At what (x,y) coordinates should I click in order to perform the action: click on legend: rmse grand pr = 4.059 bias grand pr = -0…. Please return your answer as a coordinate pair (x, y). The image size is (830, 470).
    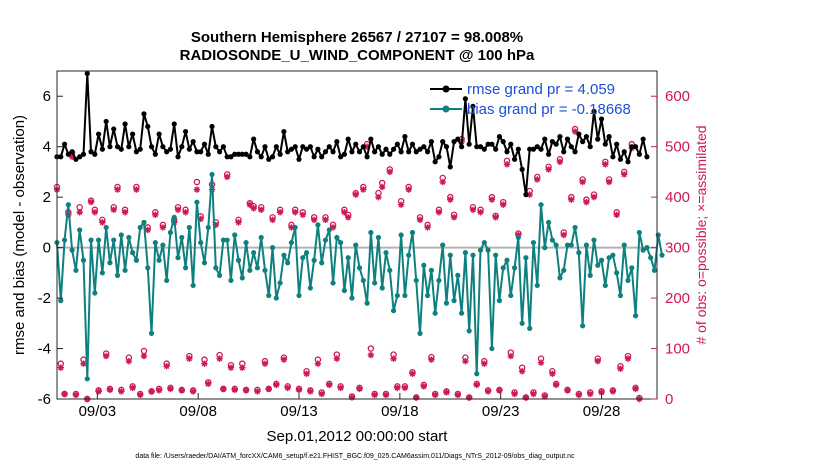
    Looking at the image, I should click on (530, 99).